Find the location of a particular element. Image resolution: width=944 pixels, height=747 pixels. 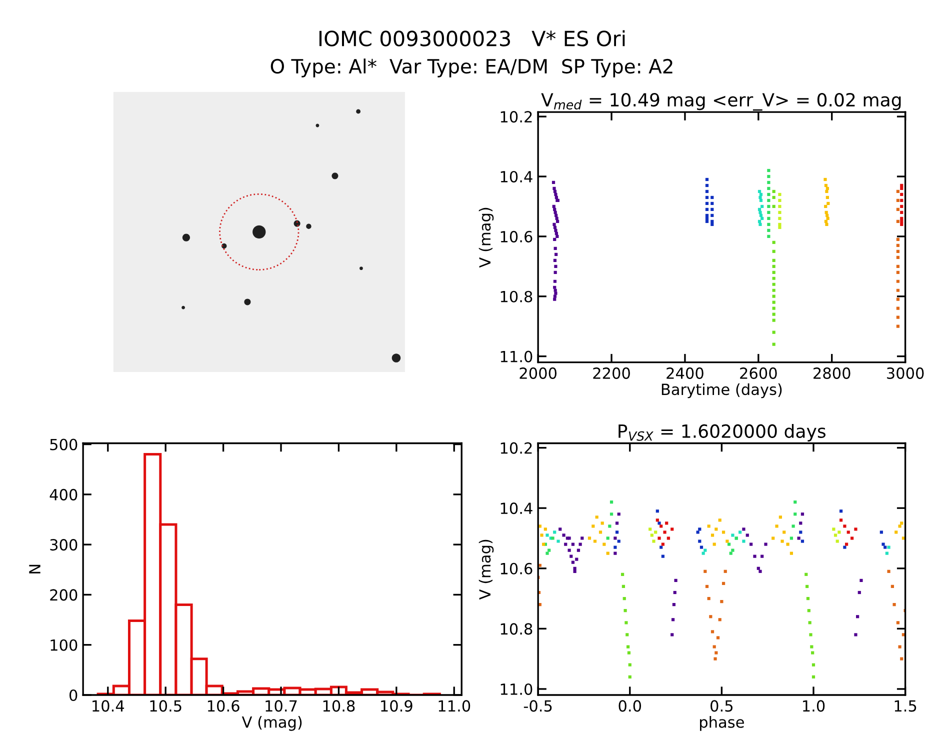

x-tick-label: 2000 is located at coordinates (538, 373).